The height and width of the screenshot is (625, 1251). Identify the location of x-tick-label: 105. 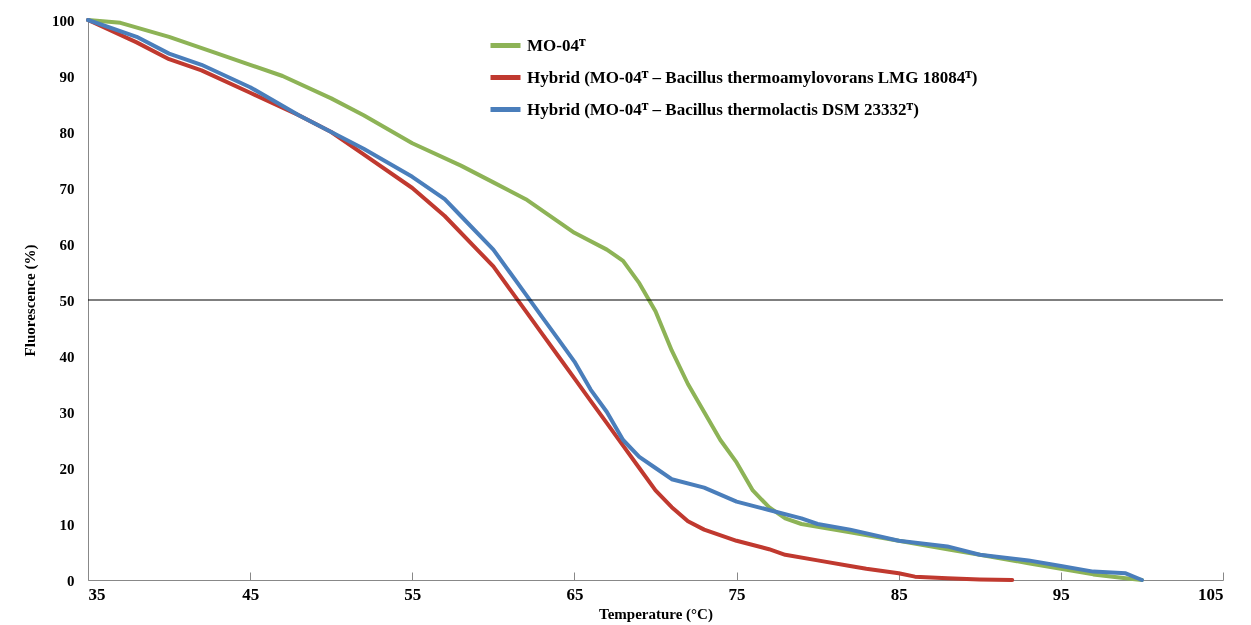
(1211, 594).